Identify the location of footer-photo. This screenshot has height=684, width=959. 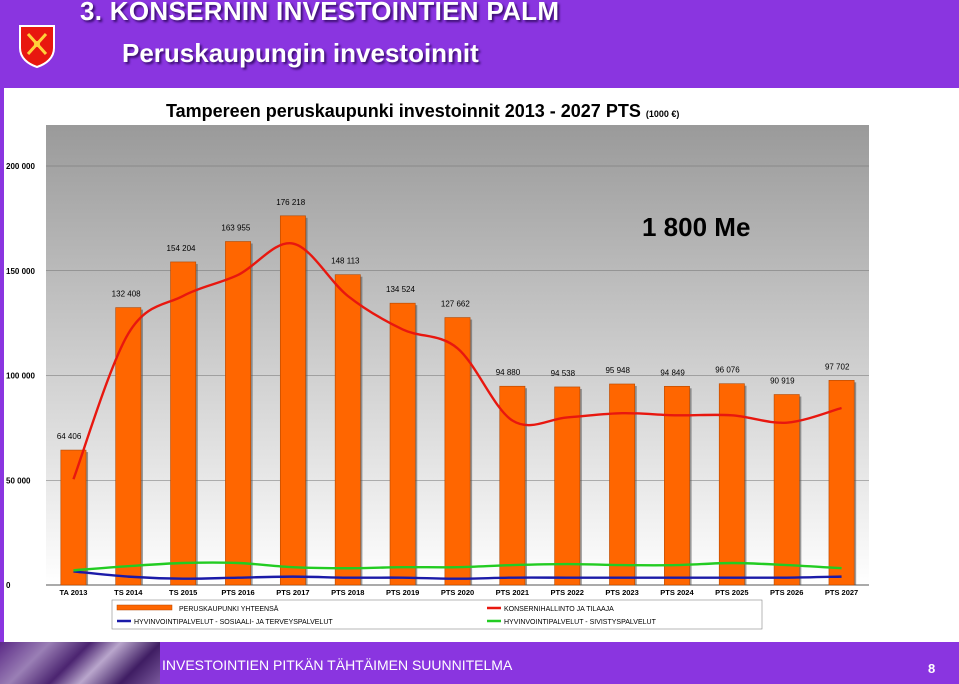
(80, 663).